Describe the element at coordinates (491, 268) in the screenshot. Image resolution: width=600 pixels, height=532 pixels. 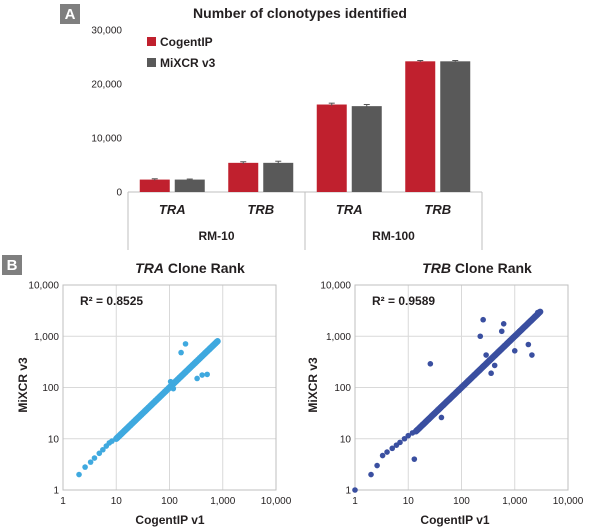
I see `trb-title-rest: Clone Rank` at that location.